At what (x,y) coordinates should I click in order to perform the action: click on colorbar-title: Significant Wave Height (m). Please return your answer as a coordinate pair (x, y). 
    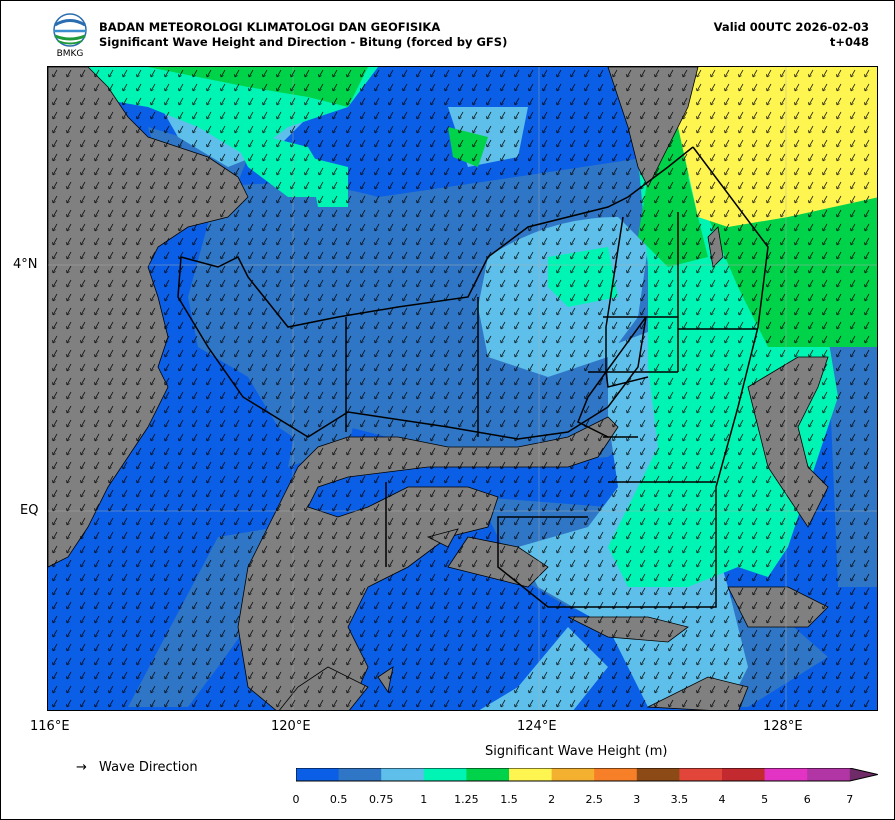
    Looking at the image, I should click on (576, 751).